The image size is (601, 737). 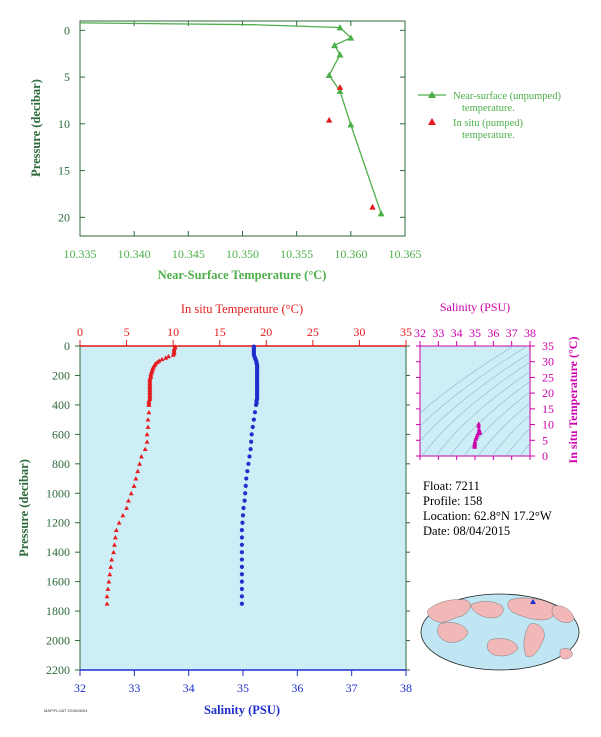 What do you see at coordinates (243, 688) in the screenshot?
I see `sal-tick-label: 35` at bounding box center [243, 688].